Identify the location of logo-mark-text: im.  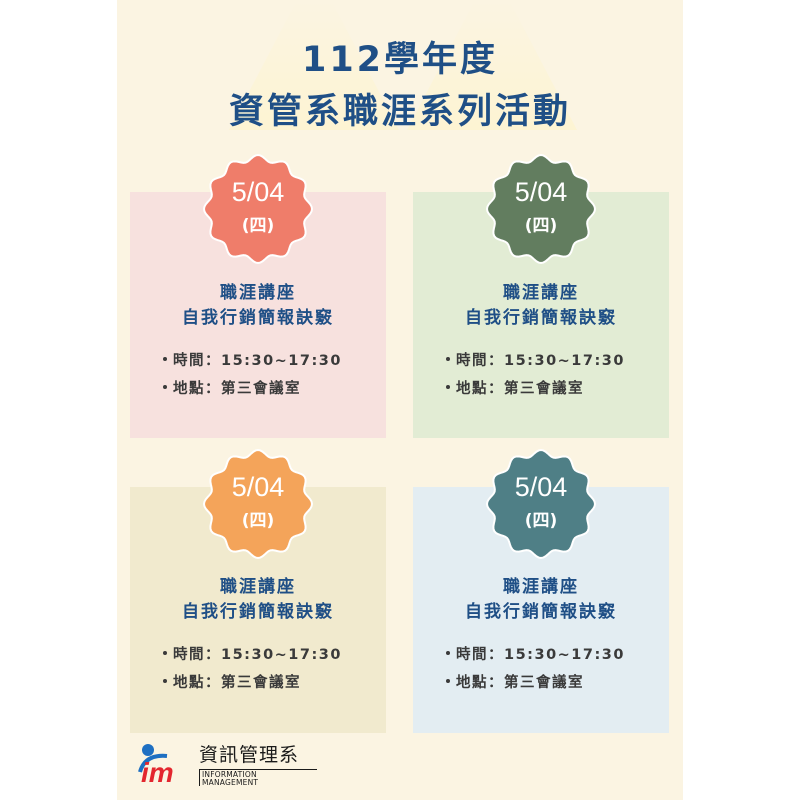
(157, 772).